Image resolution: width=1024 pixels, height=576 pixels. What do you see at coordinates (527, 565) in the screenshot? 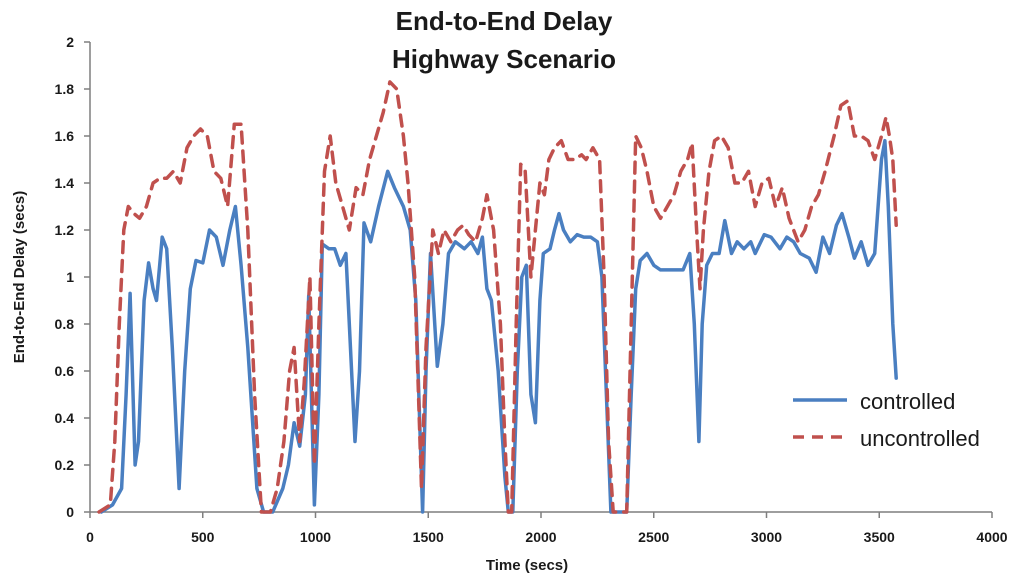
I see `x-axis-label: Time (secs)` at bounding box center [527, 565].